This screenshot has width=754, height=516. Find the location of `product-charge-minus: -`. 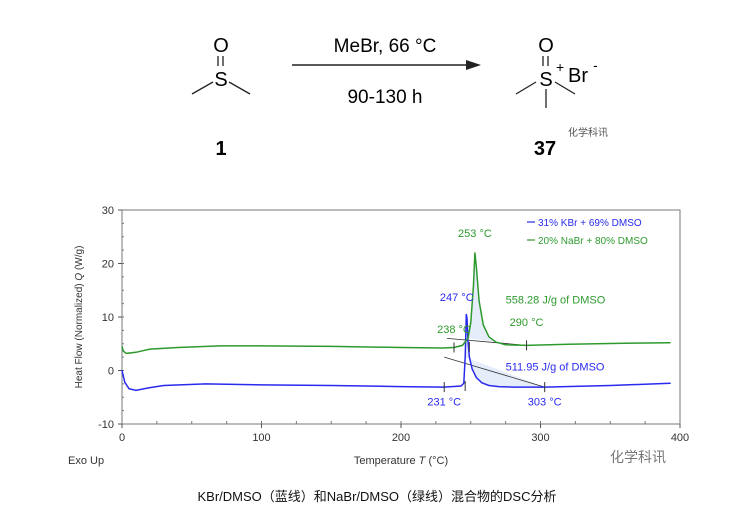

product-charge-minus: - is located at coordinates (595, 65).